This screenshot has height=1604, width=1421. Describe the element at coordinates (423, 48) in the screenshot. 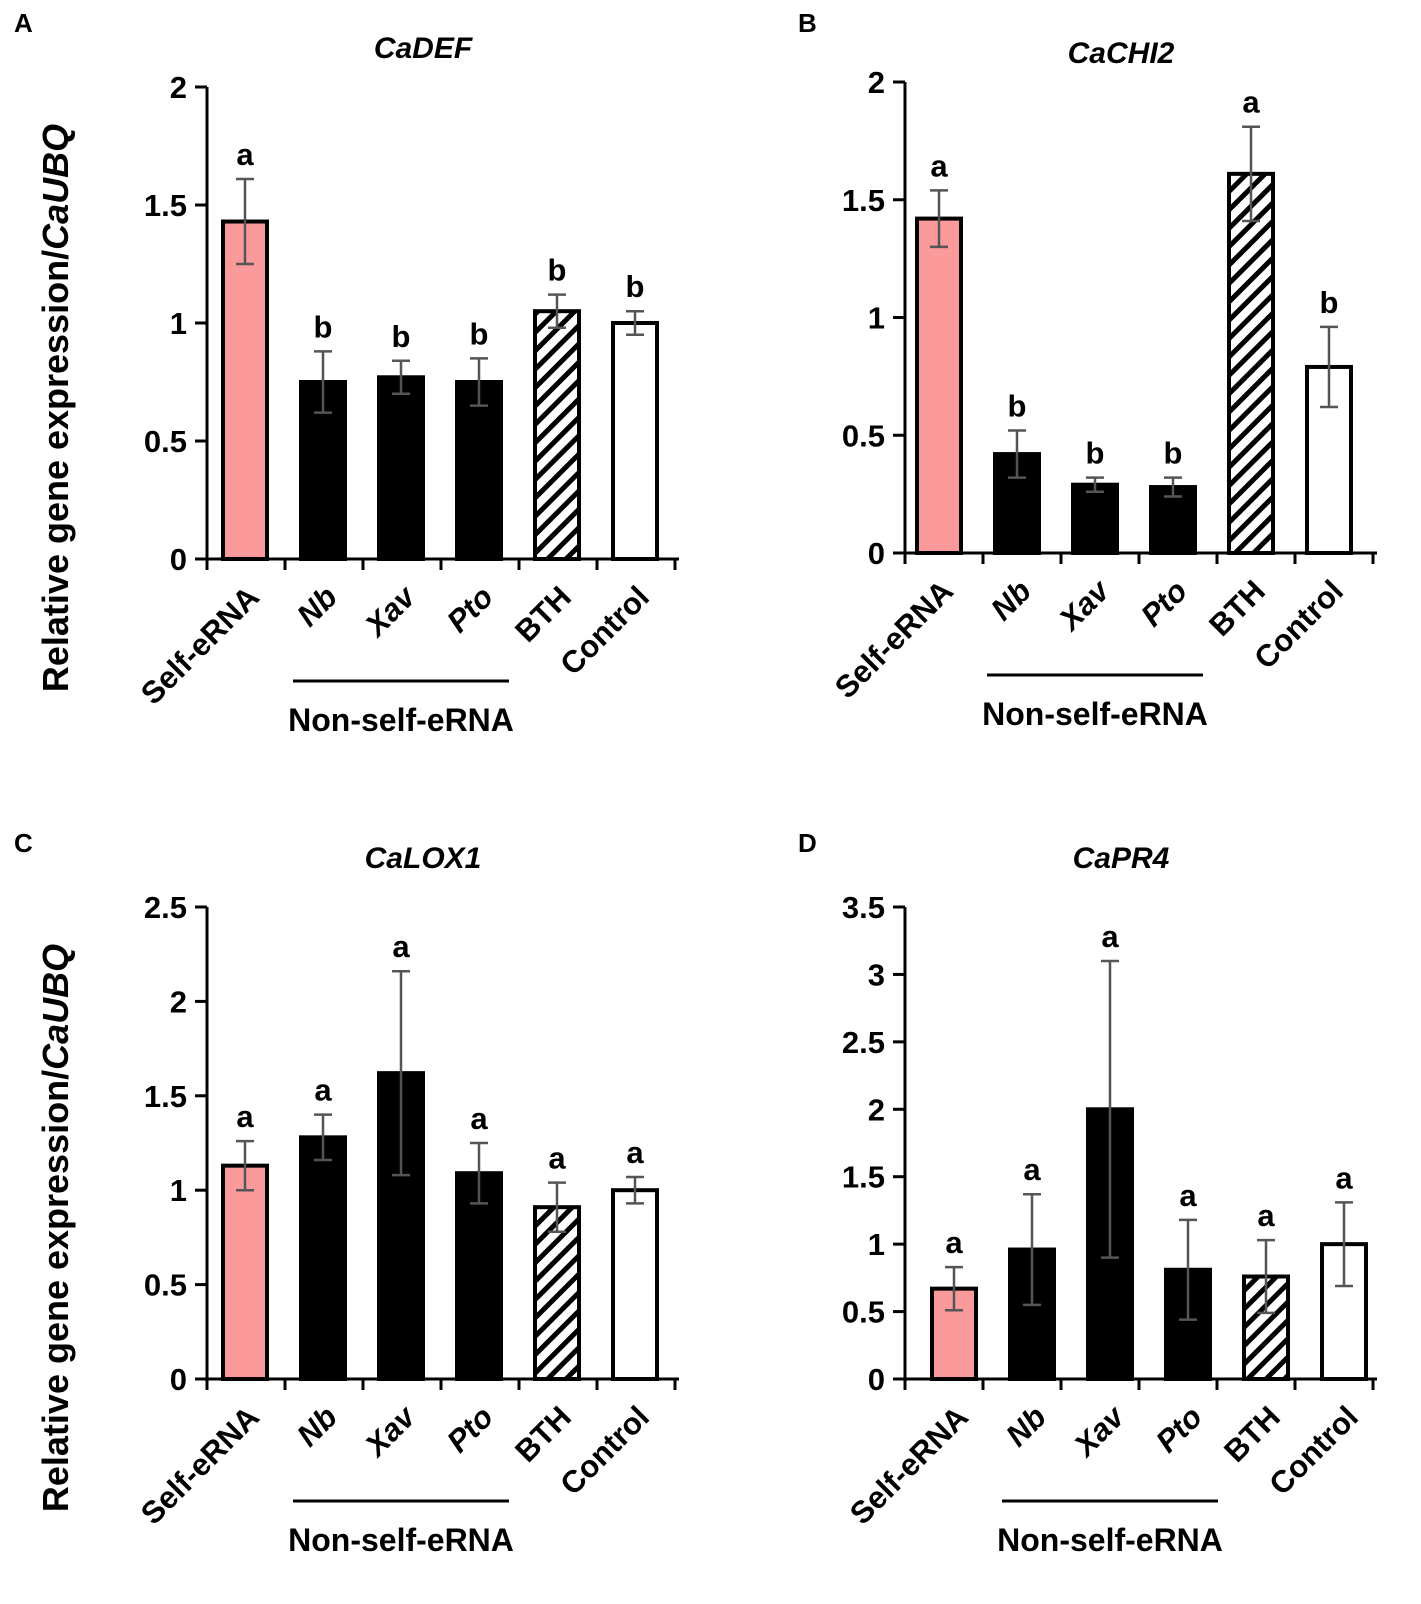

I see `chart-title: CaDEF` at that location.